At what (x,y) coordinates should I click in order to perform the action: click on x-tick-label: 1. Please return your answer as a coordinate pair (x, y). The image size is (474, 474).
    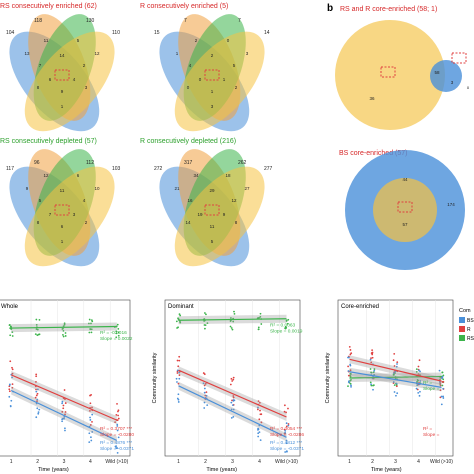
    Looking at the image, I should click on (11, 462).